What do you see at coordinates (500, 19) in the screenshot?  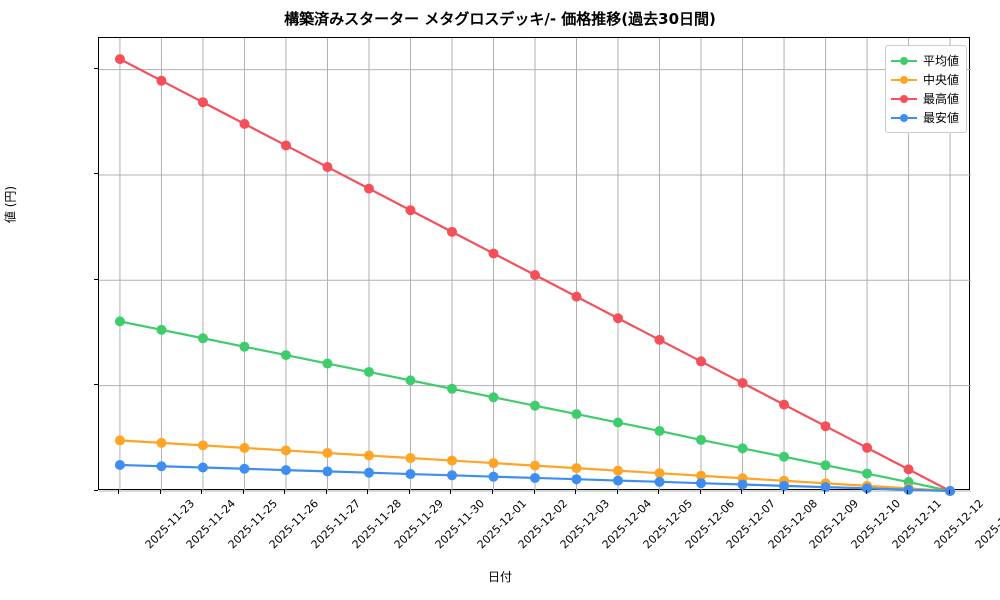 I see `chart-title: 構築済みスターター メタグロスデッキ/- 価格推移(過去30日間)` at bounding box center [500, 19].